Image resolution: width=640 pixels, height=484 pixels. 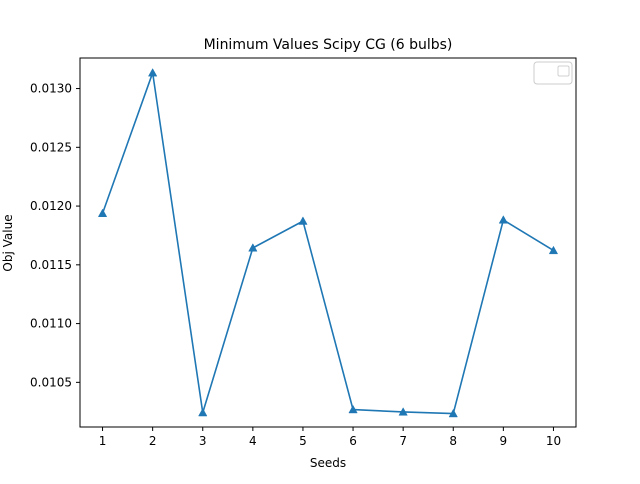 What do you see at coordinates (563, 71) in the screenshot?
I see `legend-placeholder-icon` at bounding box center [563, 71].